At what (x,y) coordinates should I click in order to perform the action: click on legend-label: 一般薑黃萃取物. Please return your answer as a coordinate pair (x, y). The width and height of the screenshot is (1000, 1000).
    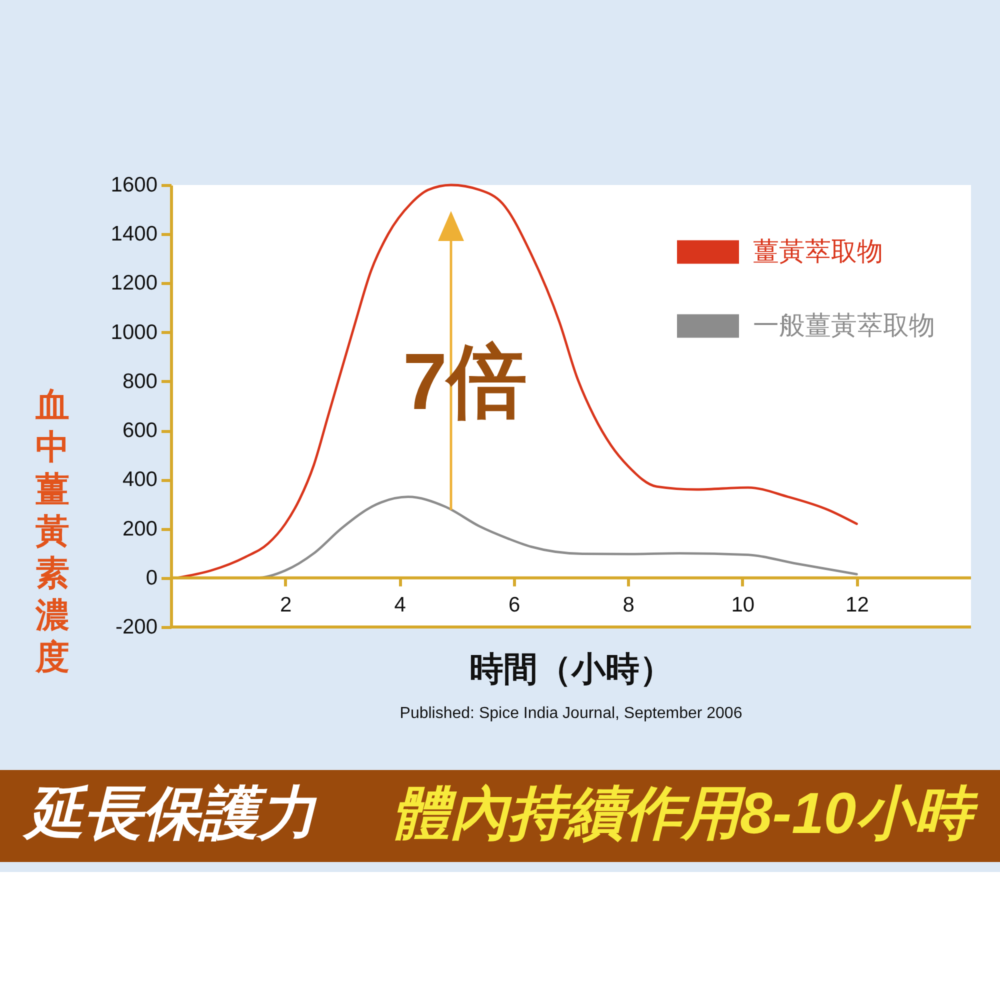
    Looking at the image, I should click on (844, 325).